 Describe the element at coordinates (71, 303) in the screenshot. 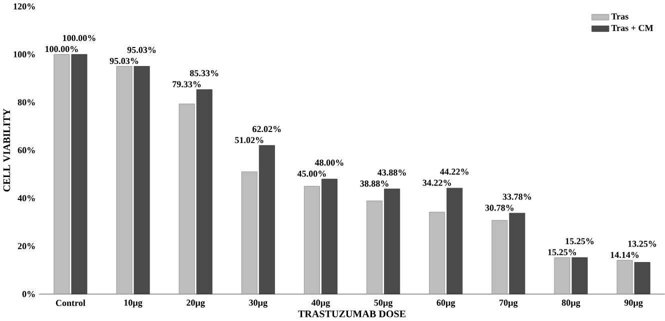

I see `x-tick-label: Control` at that location.